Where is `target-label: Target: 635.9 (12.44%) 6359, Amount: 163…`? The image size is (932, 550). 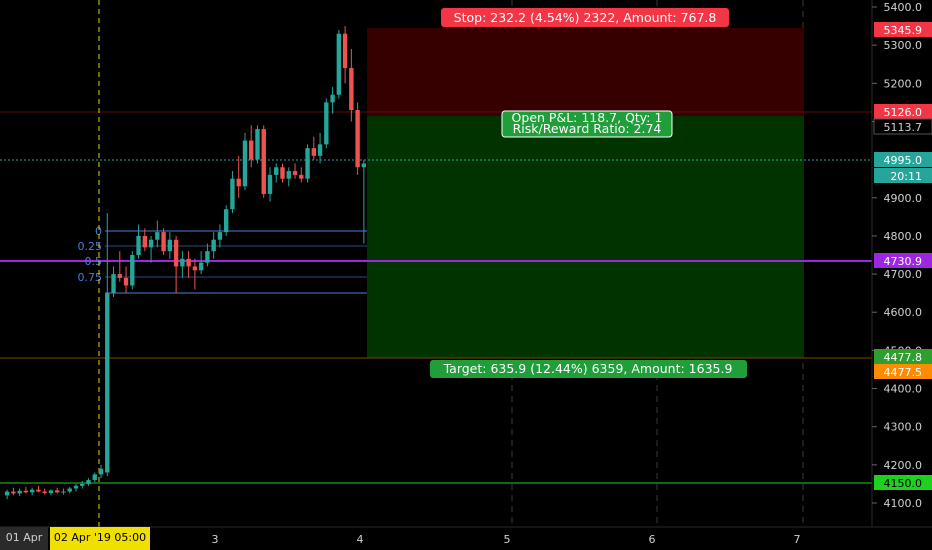 target-label: Target: 635.9 (12.44%) 6359, Amount: 163… is located at coordinates (588, 369).